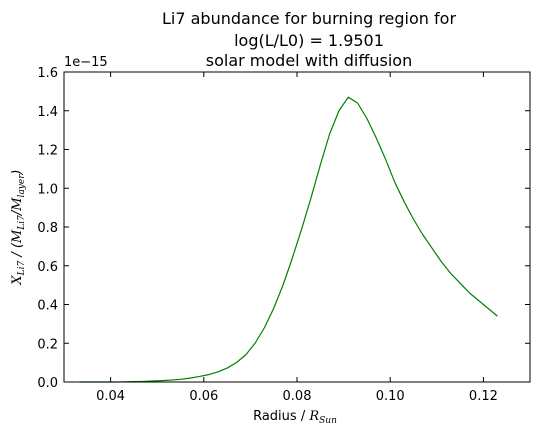 Image resolution: width=538 pixels, height=436 pixels. What do you see at coordinates (22, 223) in the screenshot?
I see `y-label-sub-li7-2: Li7` at bounding box center [22, 223].